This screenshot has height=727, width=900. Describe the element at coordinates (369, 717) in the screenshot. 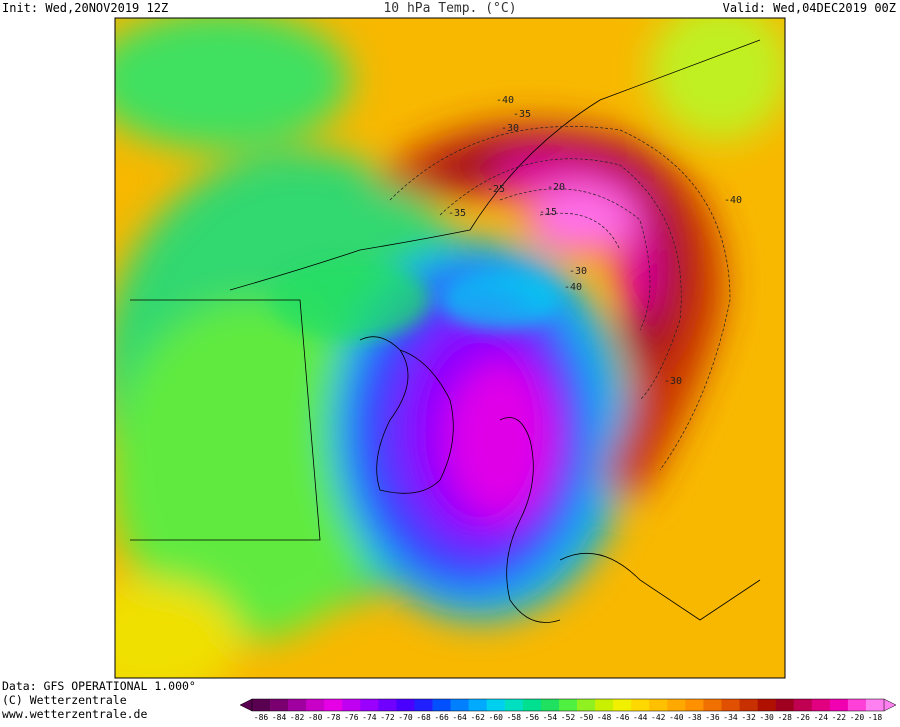

I see `colorbar-label: -74` at that location.